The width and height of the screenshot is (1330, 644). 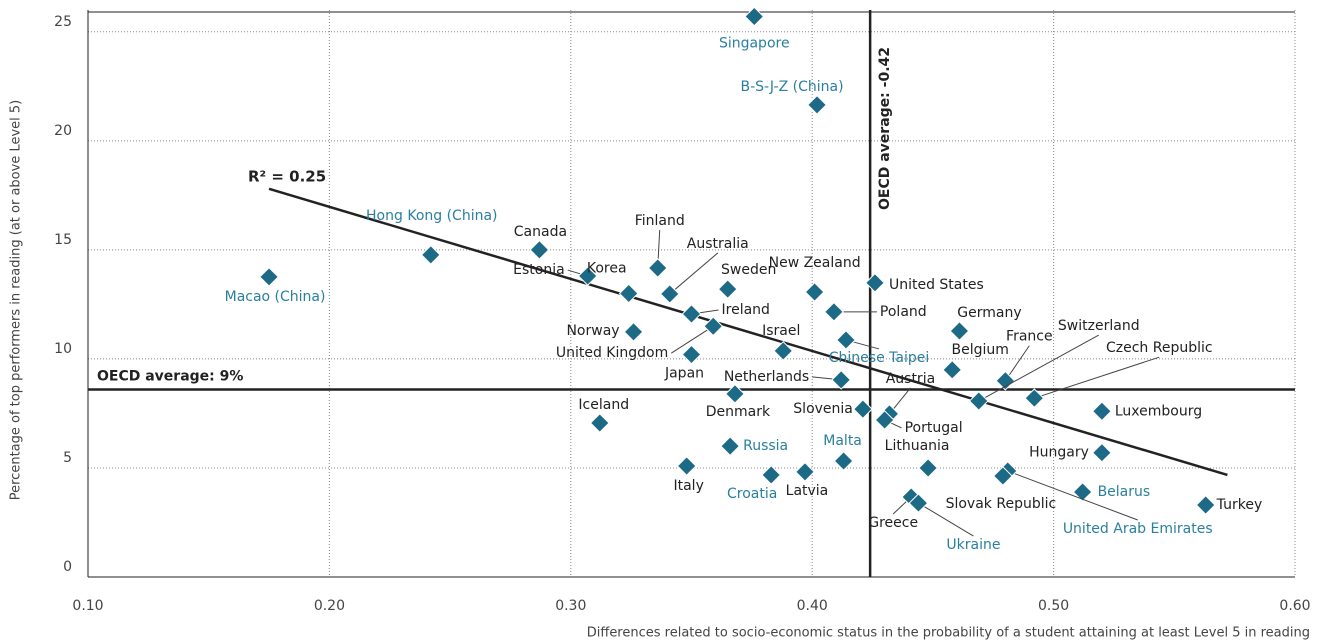 I want to click on point-label: Macao (China), so click(x=275, y=297).